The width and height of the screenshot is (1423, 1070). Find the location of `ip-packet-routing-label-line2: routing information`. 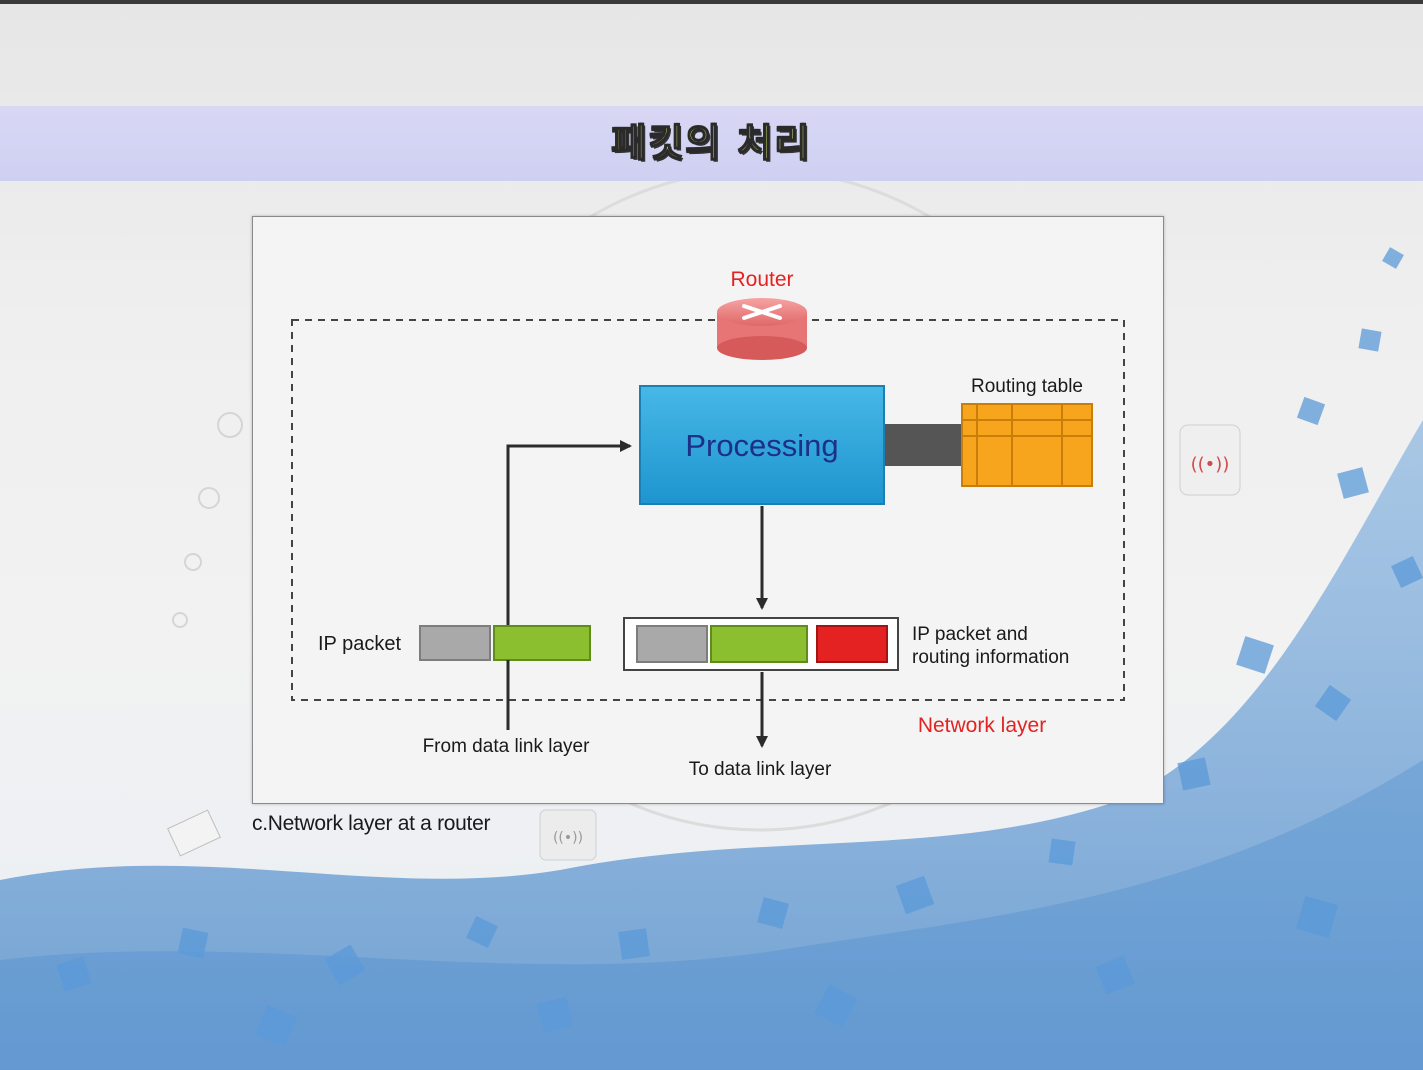

ip-packet-routing-label-line2: routing information is located at coordinates (990, 657).